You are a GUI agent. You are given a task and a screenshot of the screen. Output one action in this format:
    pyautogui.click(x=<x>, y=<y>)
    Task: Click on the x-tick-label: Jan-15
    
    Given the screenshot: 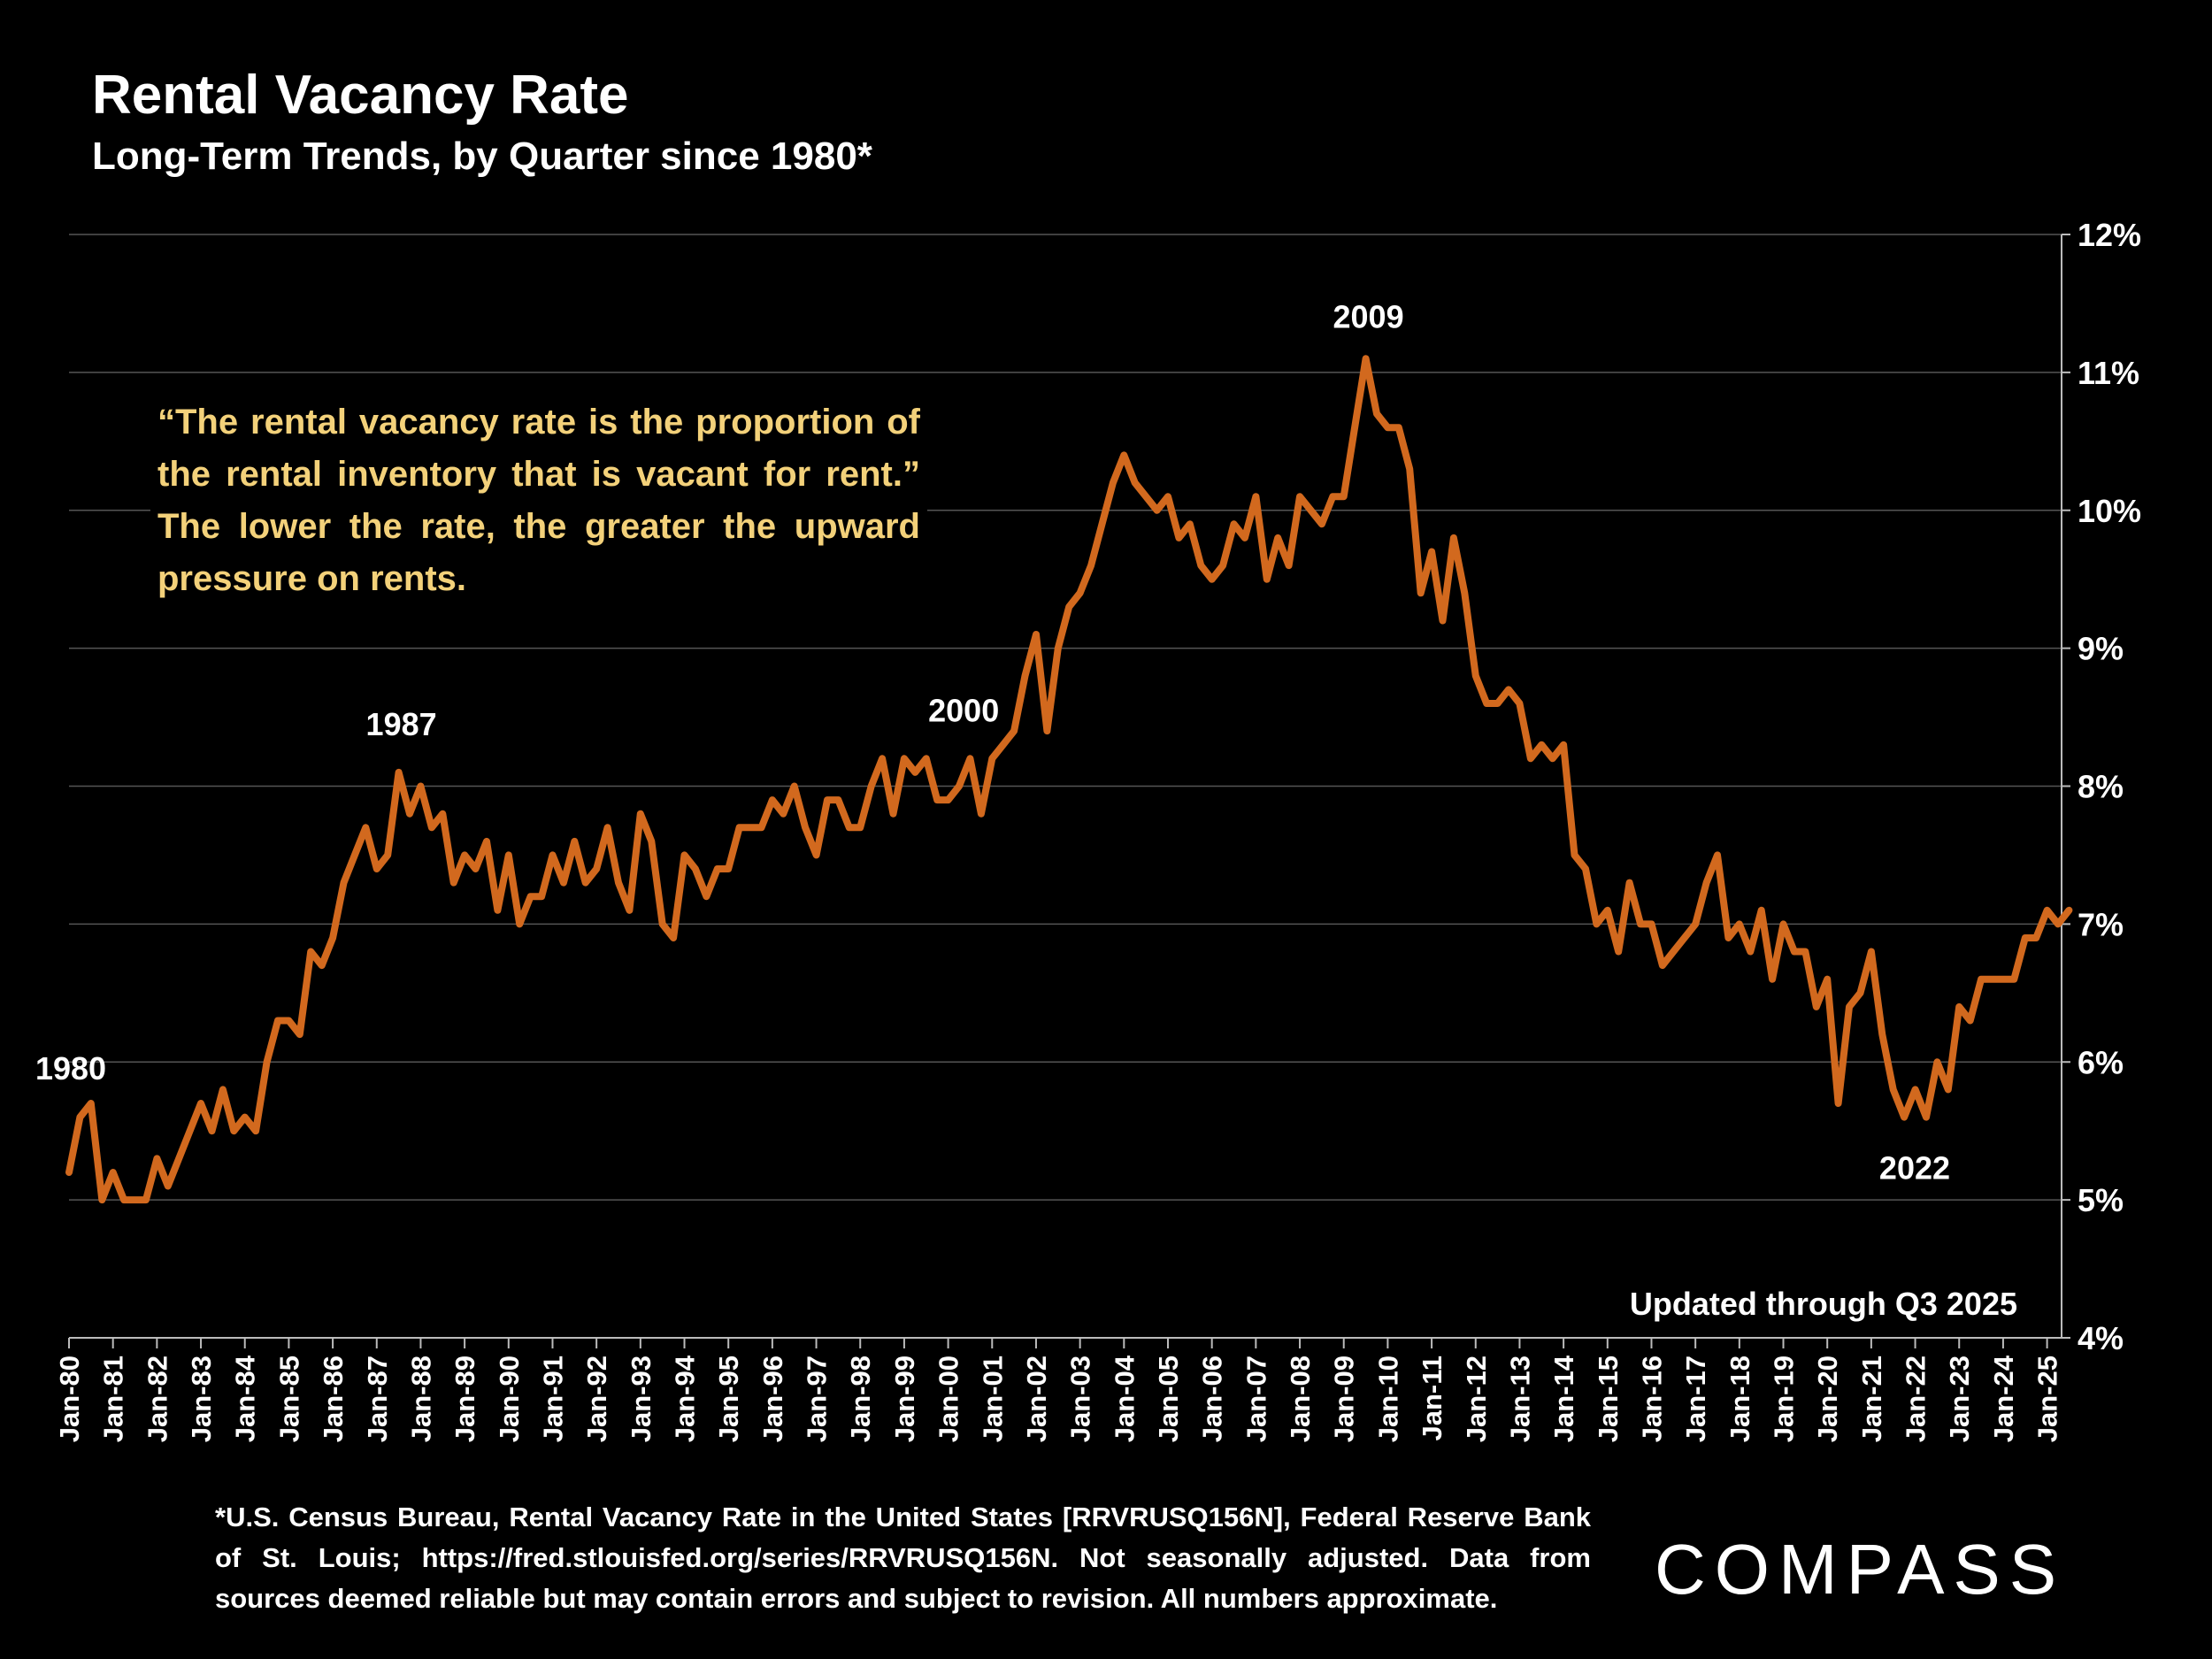 What is the action you would take?
    pyautogui.click(x=1609, y=1399)
    